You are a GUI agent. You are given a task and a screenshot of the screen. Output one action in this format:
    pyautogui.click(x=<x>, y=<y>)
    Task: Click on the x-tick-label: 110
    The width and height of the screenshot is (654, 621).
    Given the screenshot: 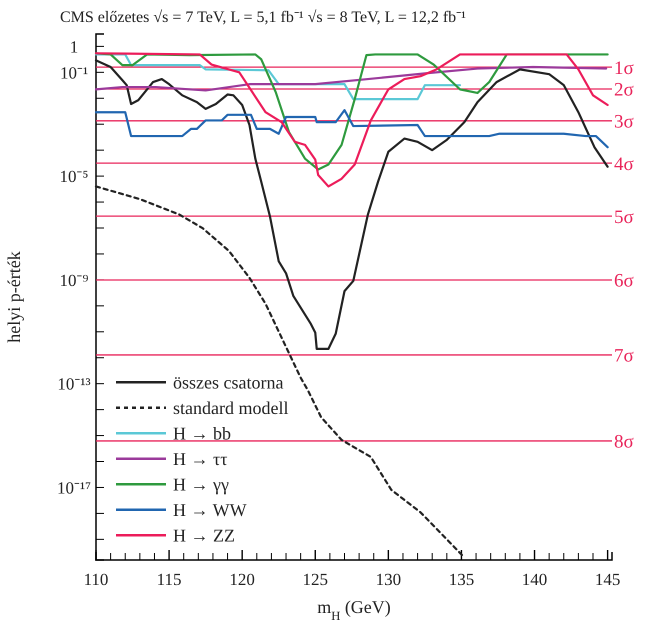 What is the action you would take?
    pyautogui.click(x=96, y=580)
    